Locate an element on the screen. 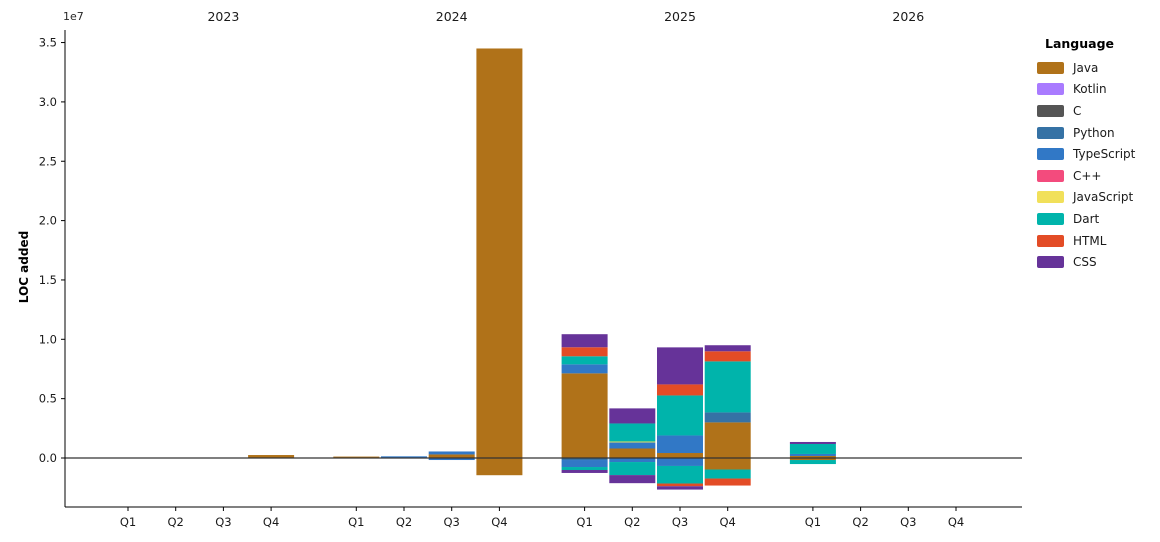 This screenshot has height=542, width=1160. bar-segment-2024-Q1-java is located at coordinates (356, 457).